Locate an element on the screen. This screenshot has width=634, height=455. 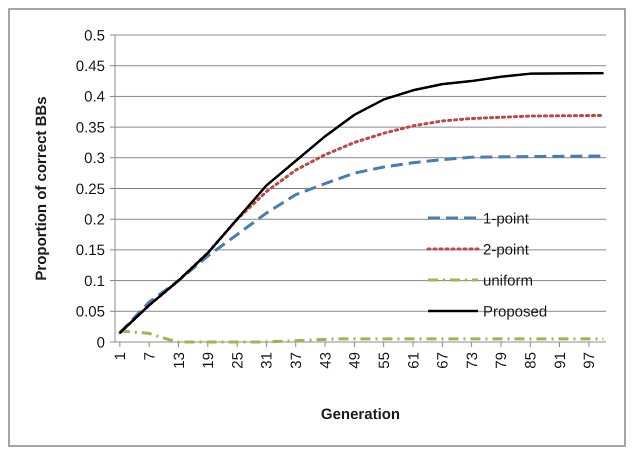
x-tick-label: 7 is located at coordinates (149, 356).